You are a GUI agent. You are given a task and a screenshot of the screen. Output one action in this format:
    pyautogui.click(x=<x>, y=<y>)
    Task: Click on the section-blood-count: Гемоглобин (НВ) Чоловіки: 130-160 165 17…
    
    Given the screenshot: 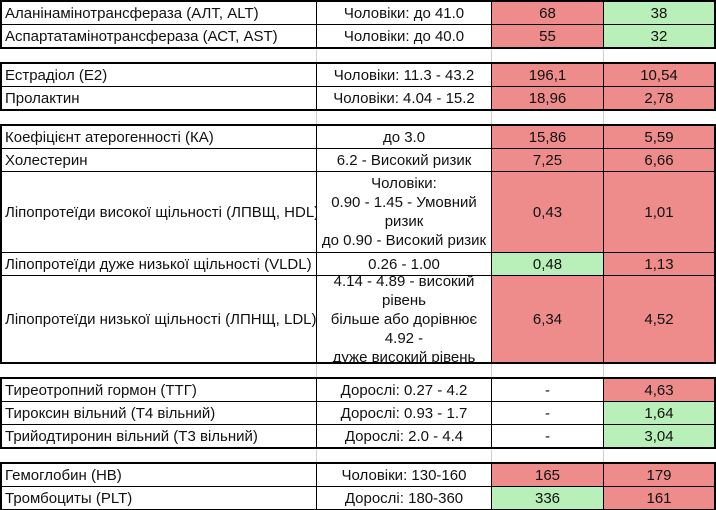 What is the action you would take?
    pyautogui.click(x=358, y=486)
    